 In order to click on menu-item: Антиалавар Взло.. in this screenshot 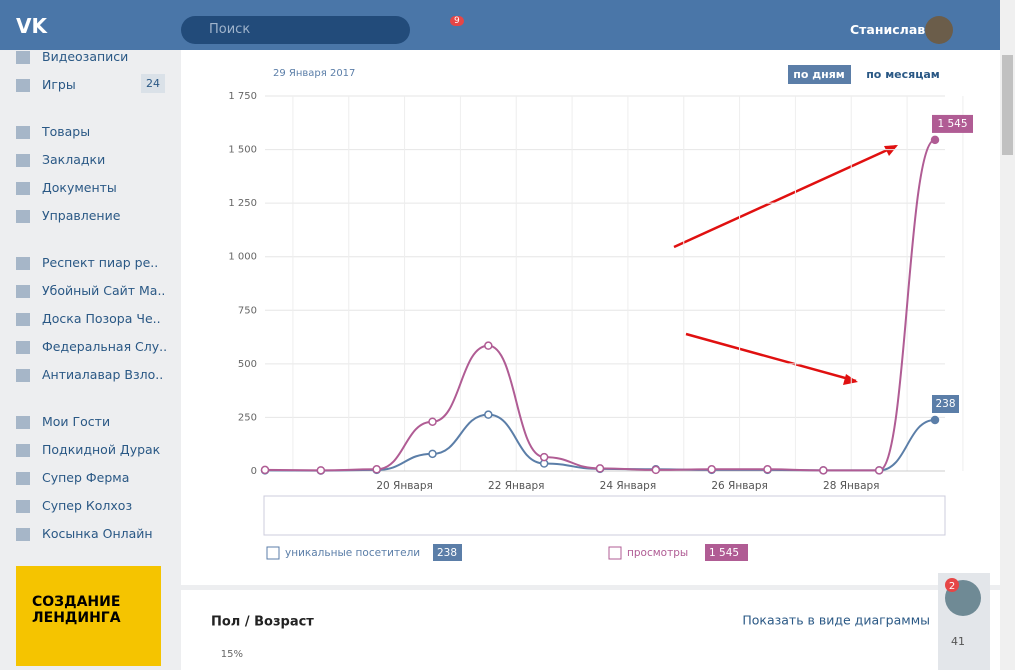, I will do `click(89, 374)`.